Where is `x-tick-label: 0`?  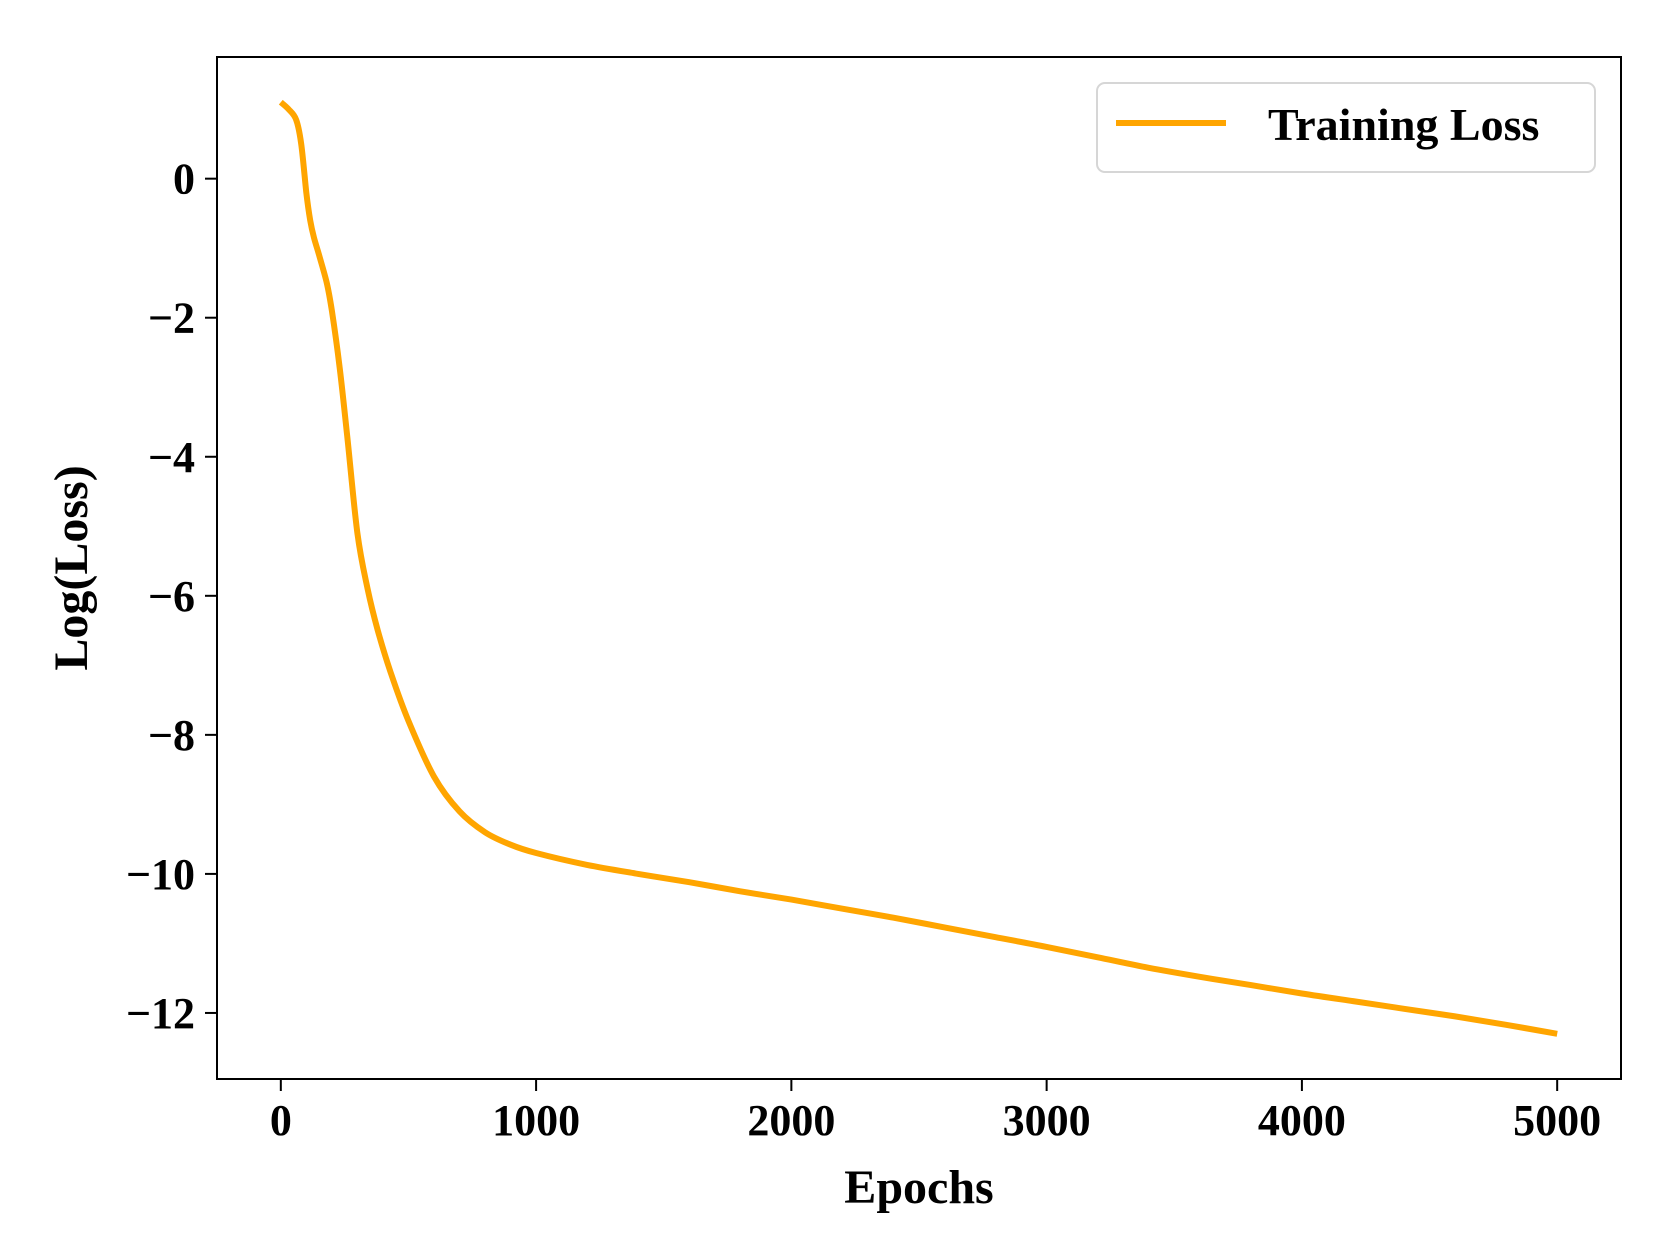
x-tick-label: 0 is located at coordinates (281, 1120).